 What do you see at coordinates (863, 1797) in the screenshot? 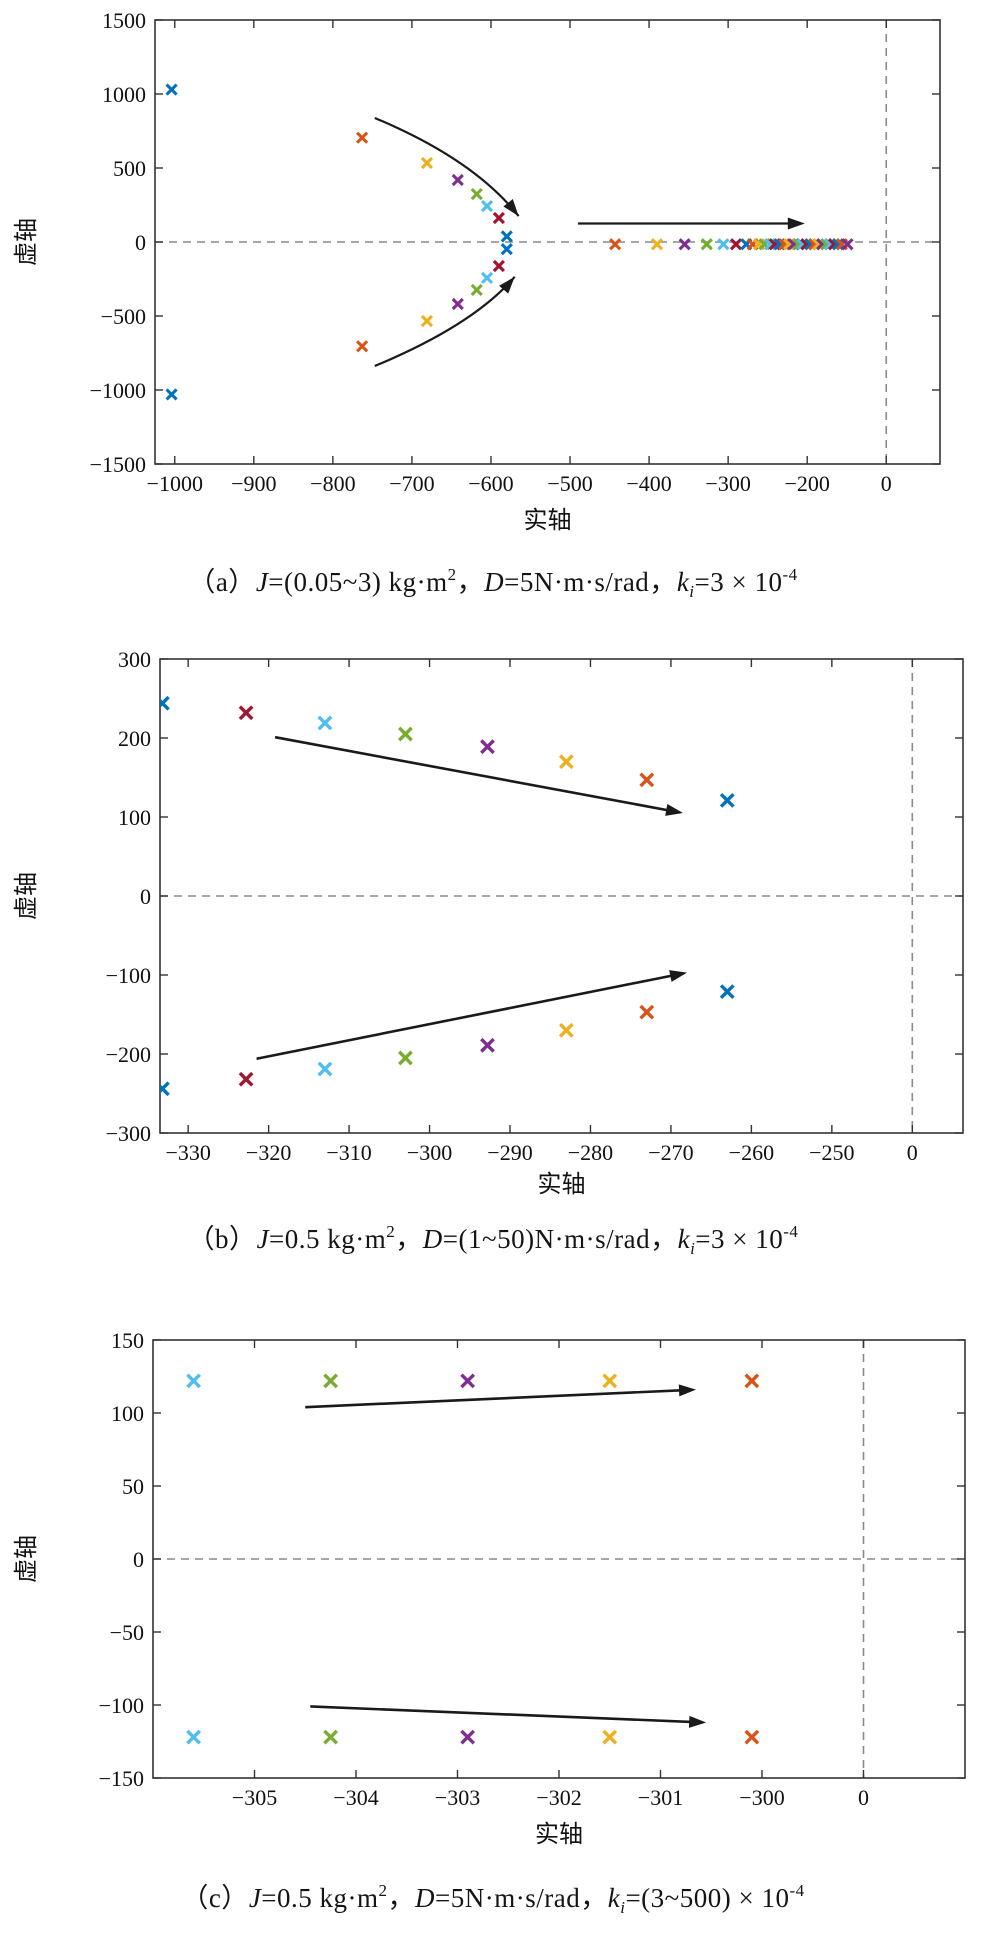
I see `x-tick-label: 0` at bounding box center [863, 1797].